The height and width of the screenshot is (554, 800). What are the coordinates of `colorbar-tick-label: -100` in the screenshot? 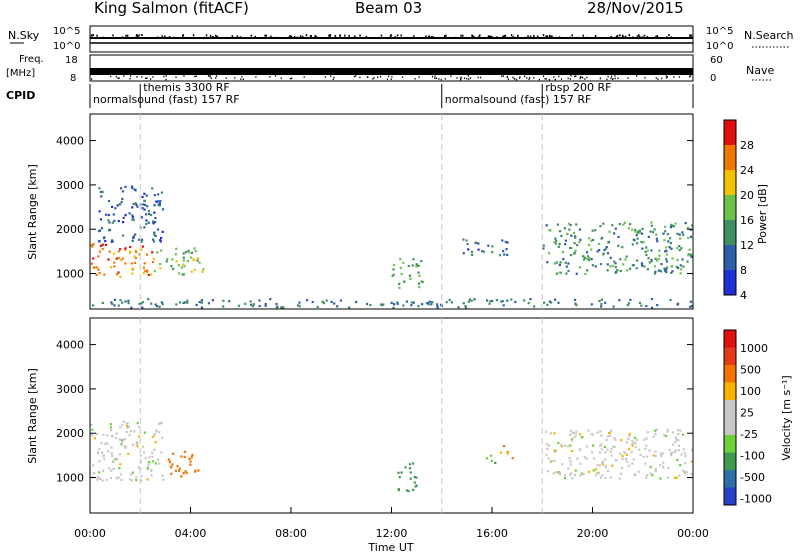 It's located at (752, 456).